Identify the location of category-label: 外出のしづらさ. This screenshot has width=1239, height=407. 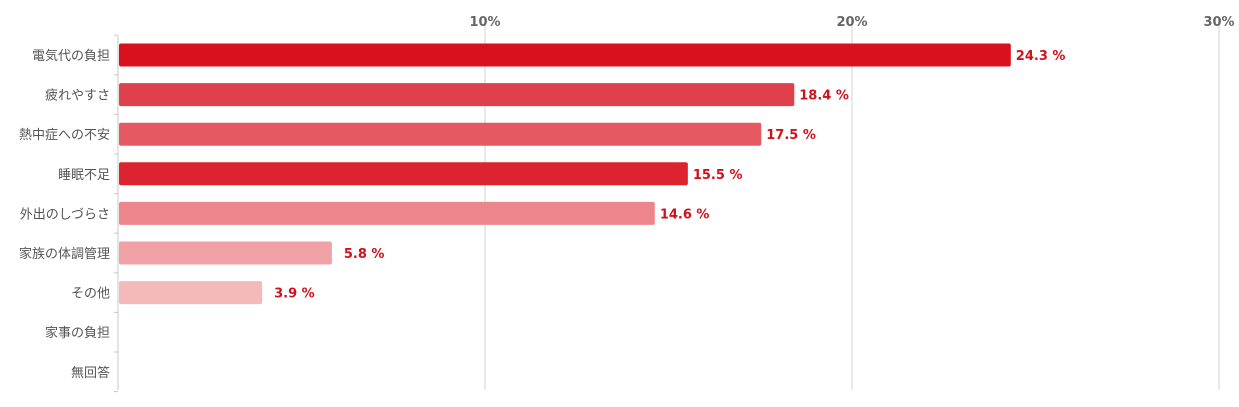
(65, 214).